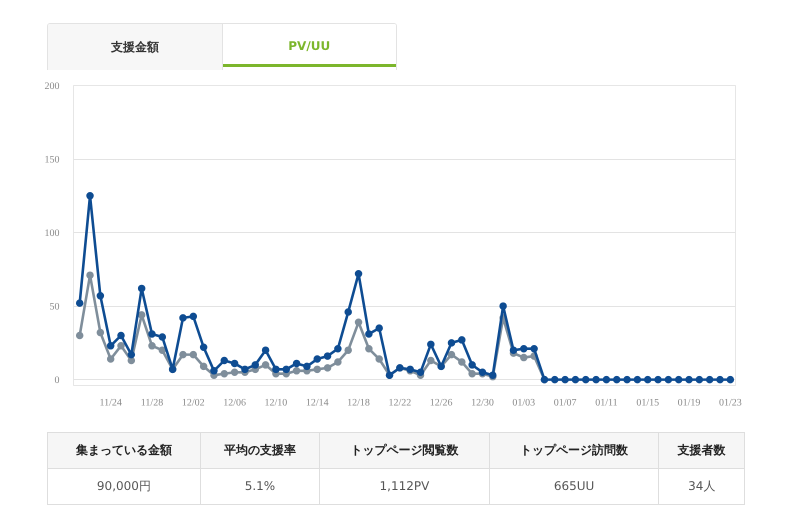 This screenshot has width=789, height=515. What do you see at coordinates (57, 380) in the screenshot?
I see `y-tick-label: 0` at bounding box center [57, 380].